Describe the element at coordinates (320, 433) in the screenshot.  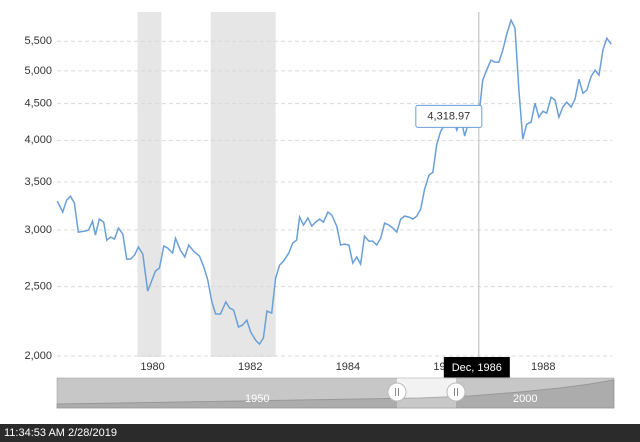
I see `status-bar: 11:34:53 AM 2/28/2019` at that location.